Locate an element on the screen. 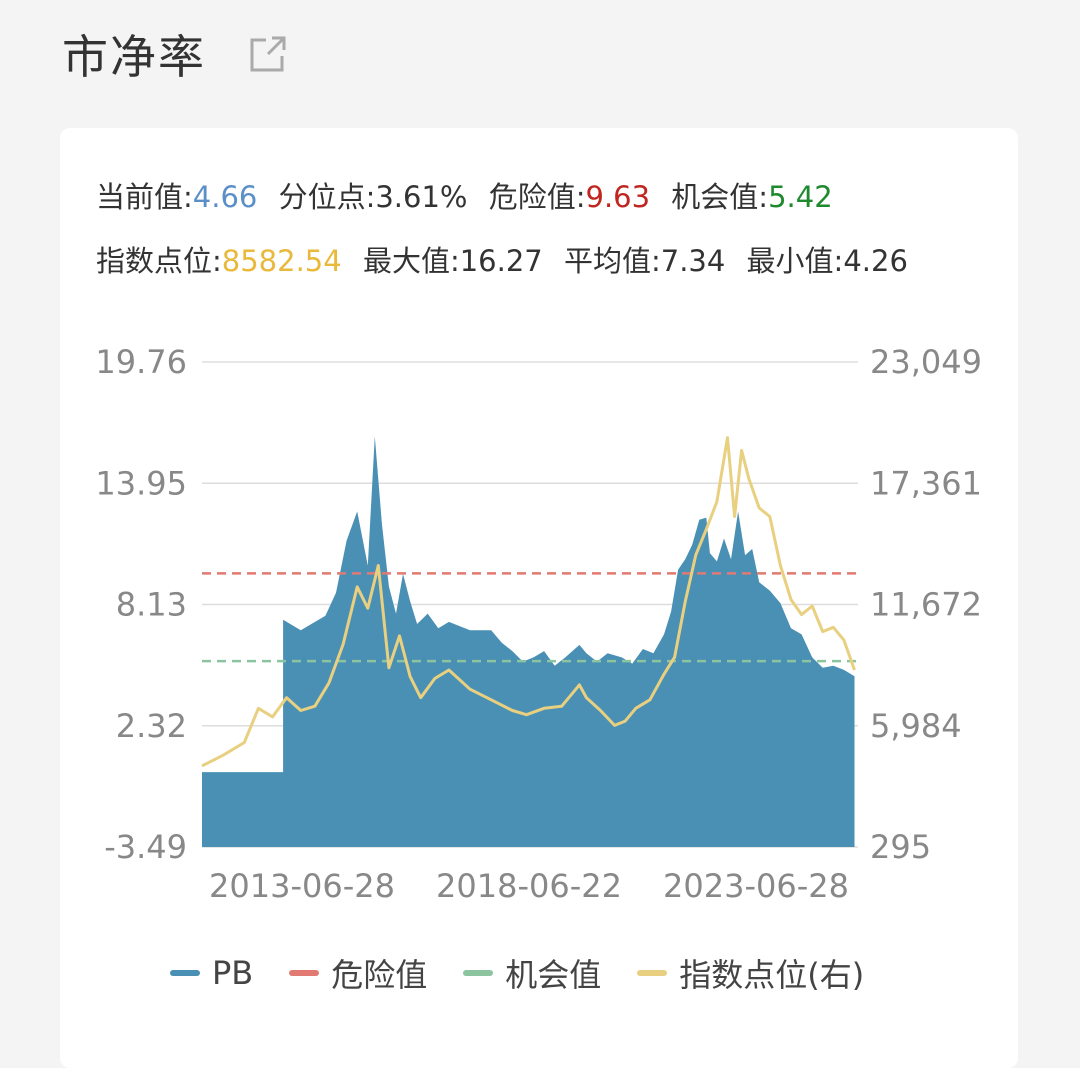  legend-swatch-opportunity is located at coordinates (478, 973).